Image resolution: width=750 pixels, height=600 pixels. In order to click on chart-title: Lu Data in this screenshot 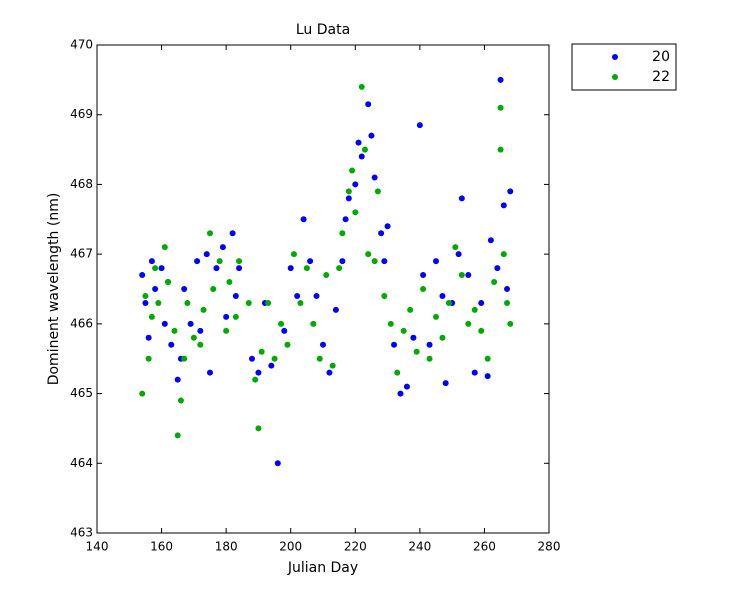, I will do `click(323, 30)`.